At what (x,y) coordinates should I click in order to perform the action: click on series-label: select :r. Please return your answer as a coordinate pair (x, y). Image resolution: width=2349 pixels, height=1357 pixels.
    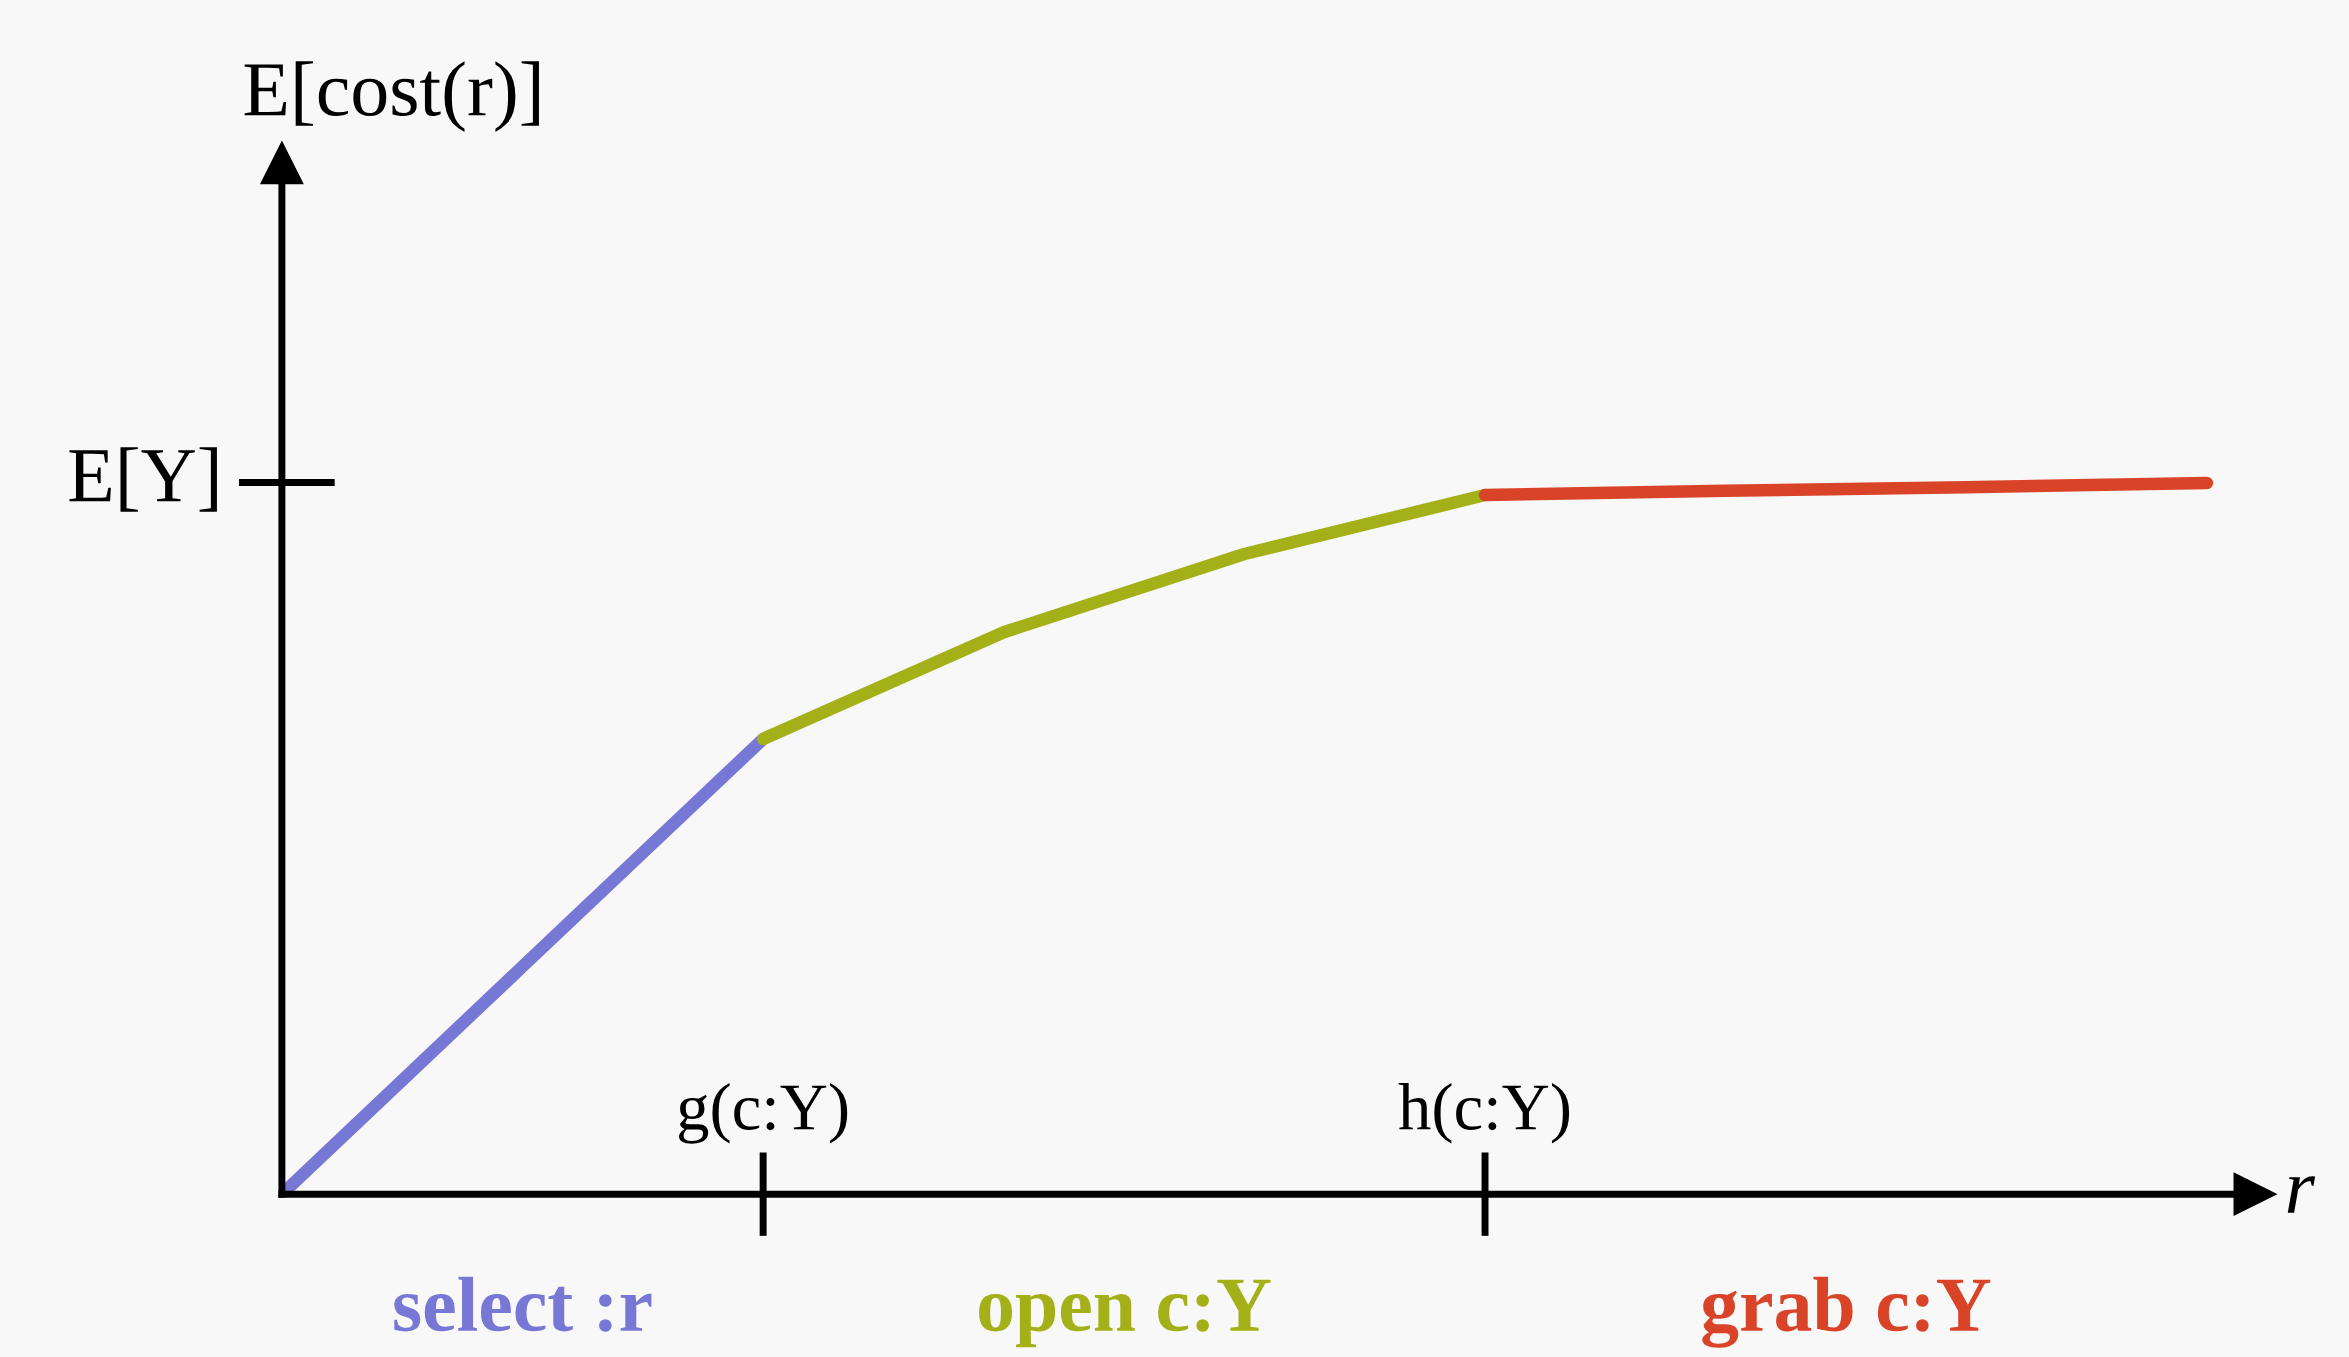
    Looking at the image, I should click on (523, 1304).